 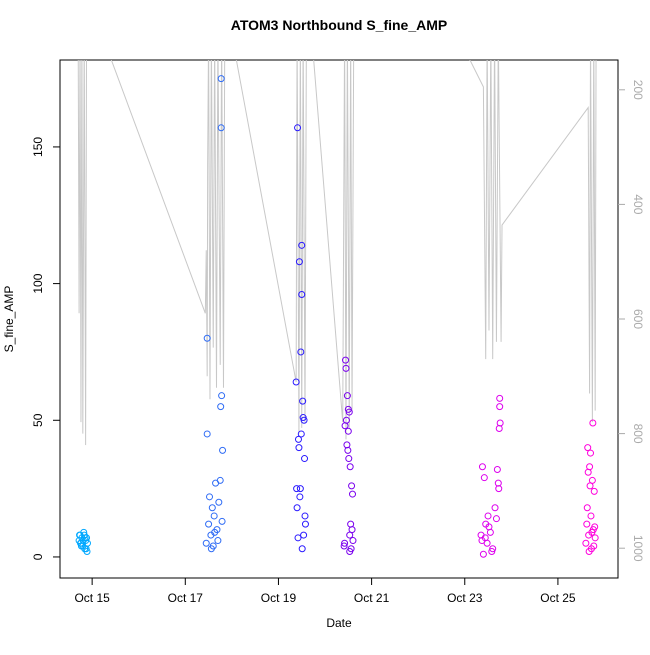 I want to click on y2-tick-label: 800, so click(x=638, y=434).